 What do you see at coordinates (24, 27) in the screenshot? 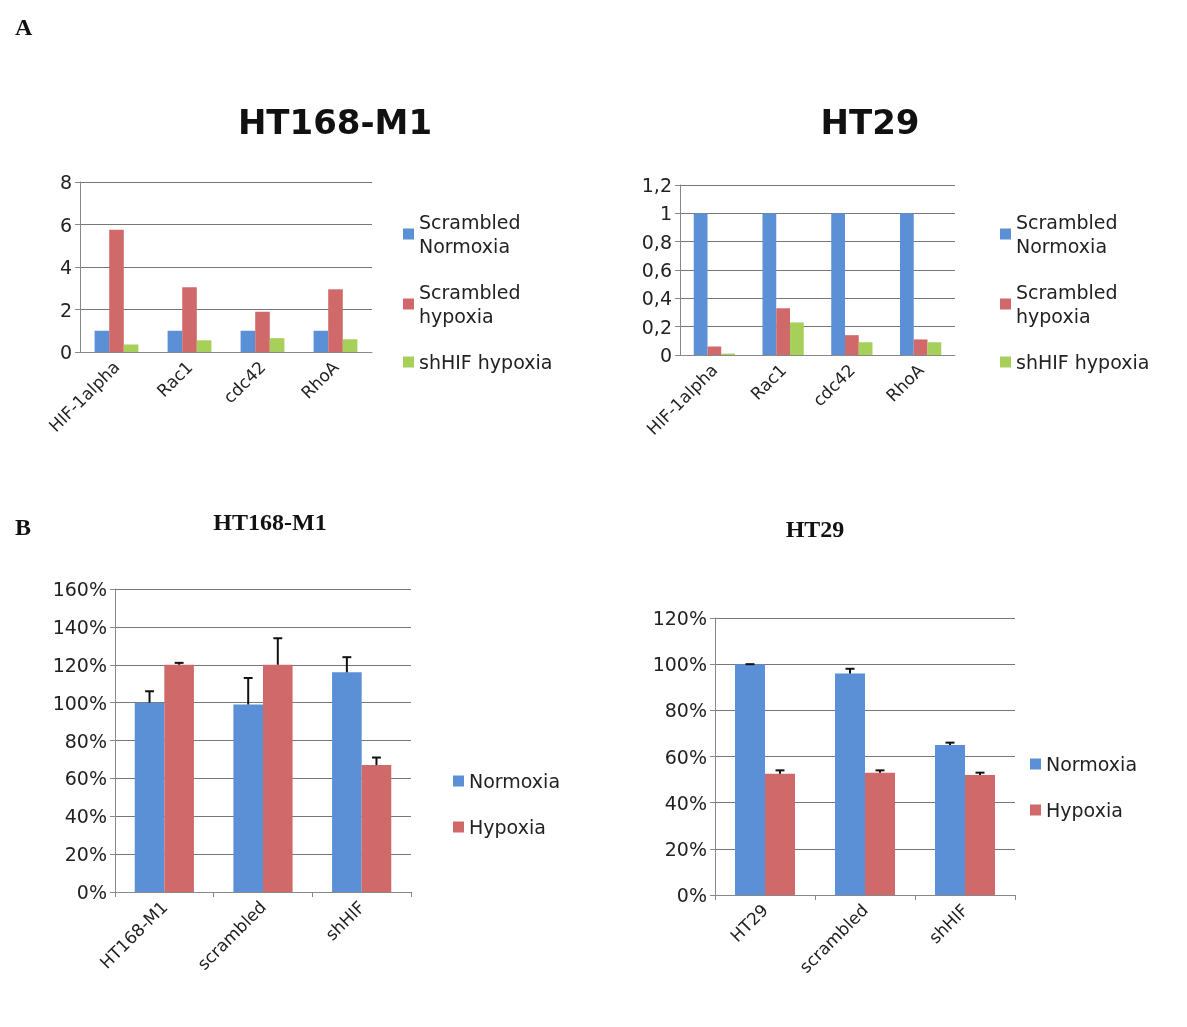
I see `text: A` at bounding box center [24, 27].